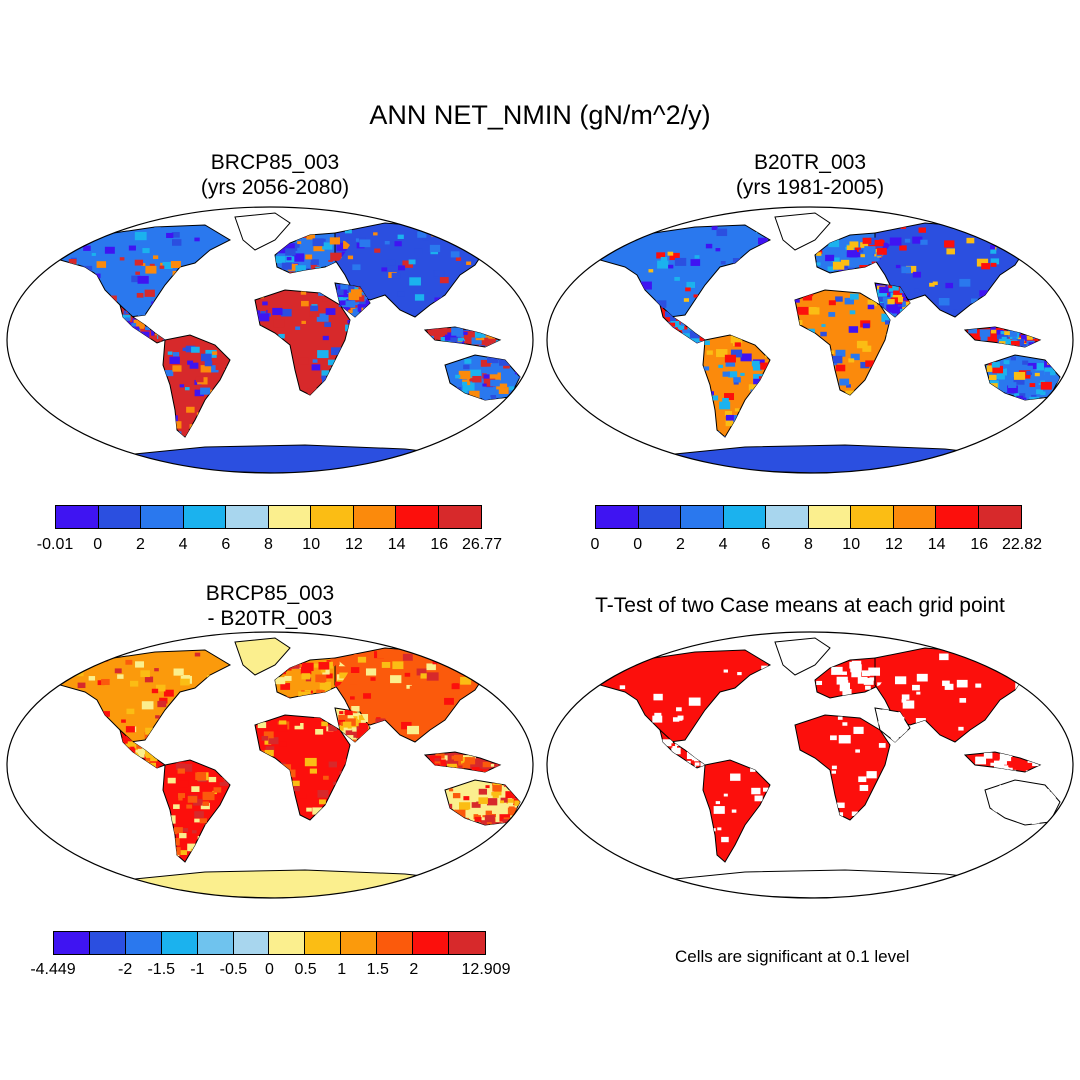  What do you see at coordinates (810, 765) in the screenshot?
I see `map-content` at bounding box center [810, 765].